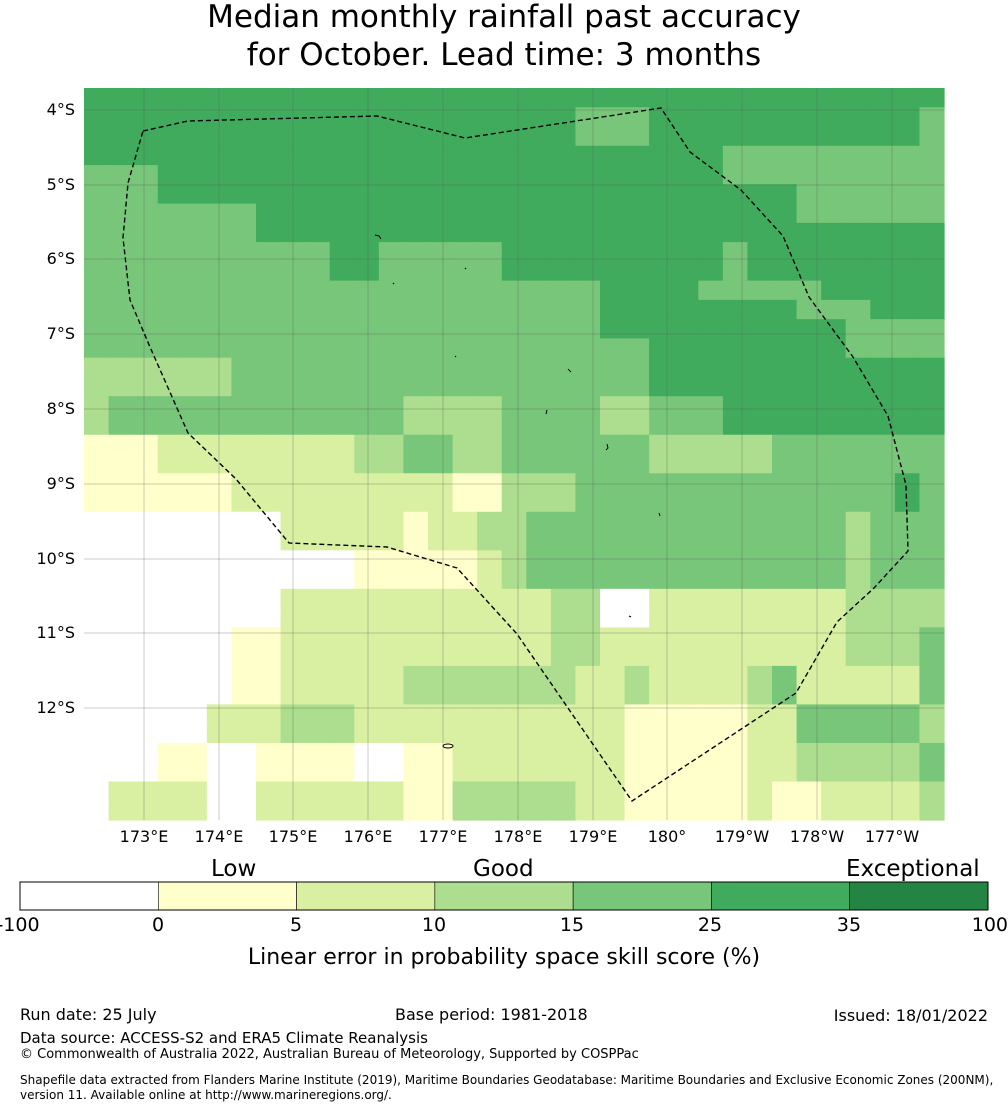  I want to click on island-shape, so click(393, 283).